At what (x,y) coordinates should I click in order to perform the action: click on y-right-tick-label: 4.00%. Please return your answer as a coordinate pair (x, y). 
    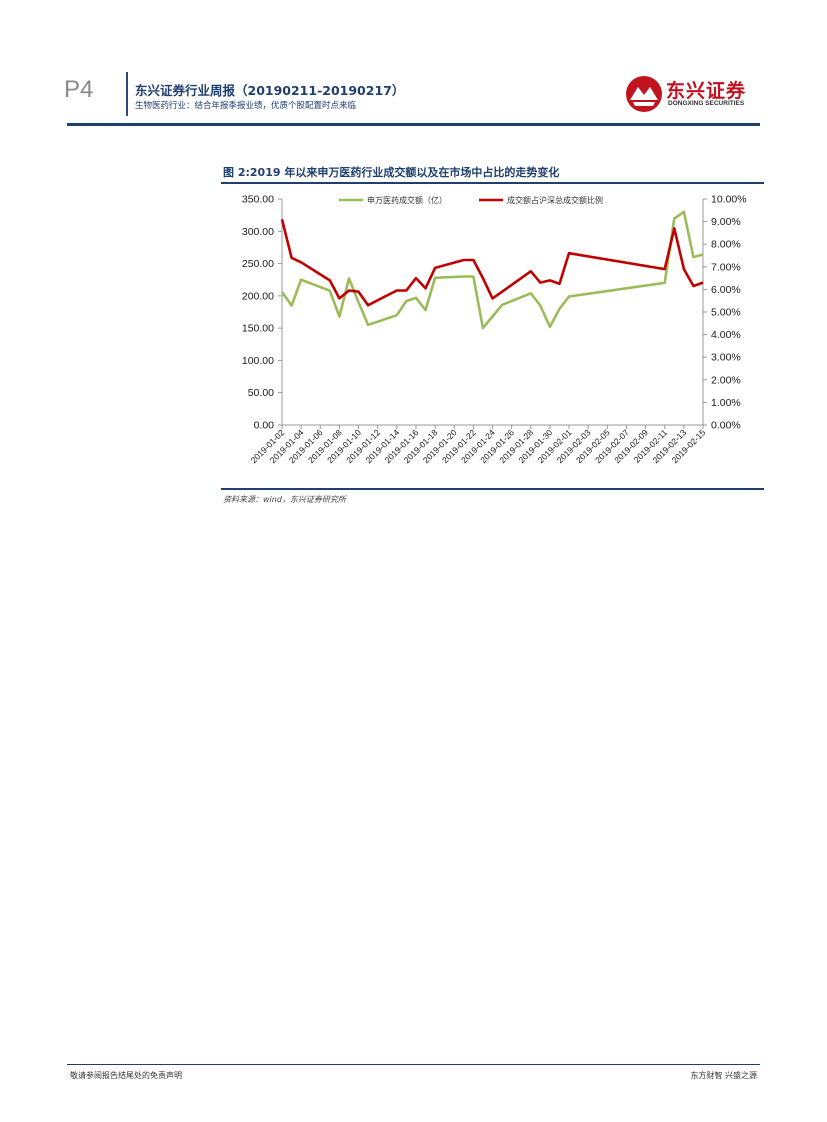
    Looking at the image, I should click on (726, 335).